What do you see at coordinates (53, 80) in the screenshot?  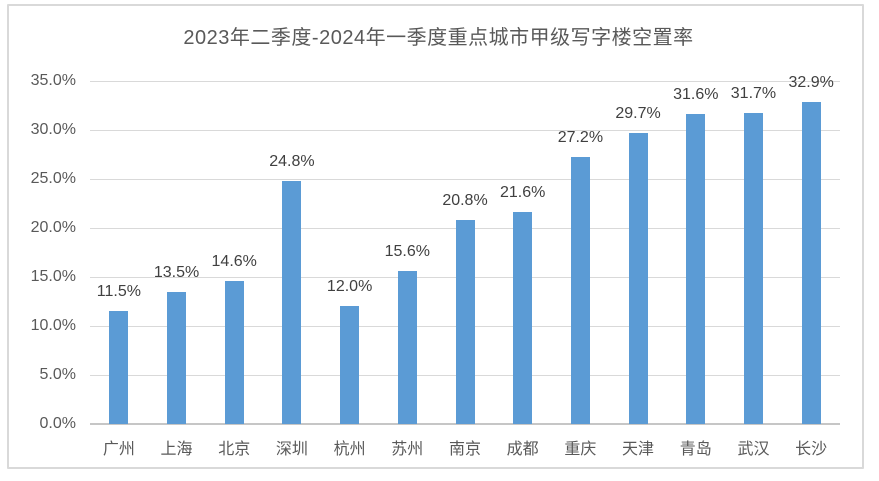 I see `y-axis-tick-label: 35.0%` at bounding box center [53, 80].